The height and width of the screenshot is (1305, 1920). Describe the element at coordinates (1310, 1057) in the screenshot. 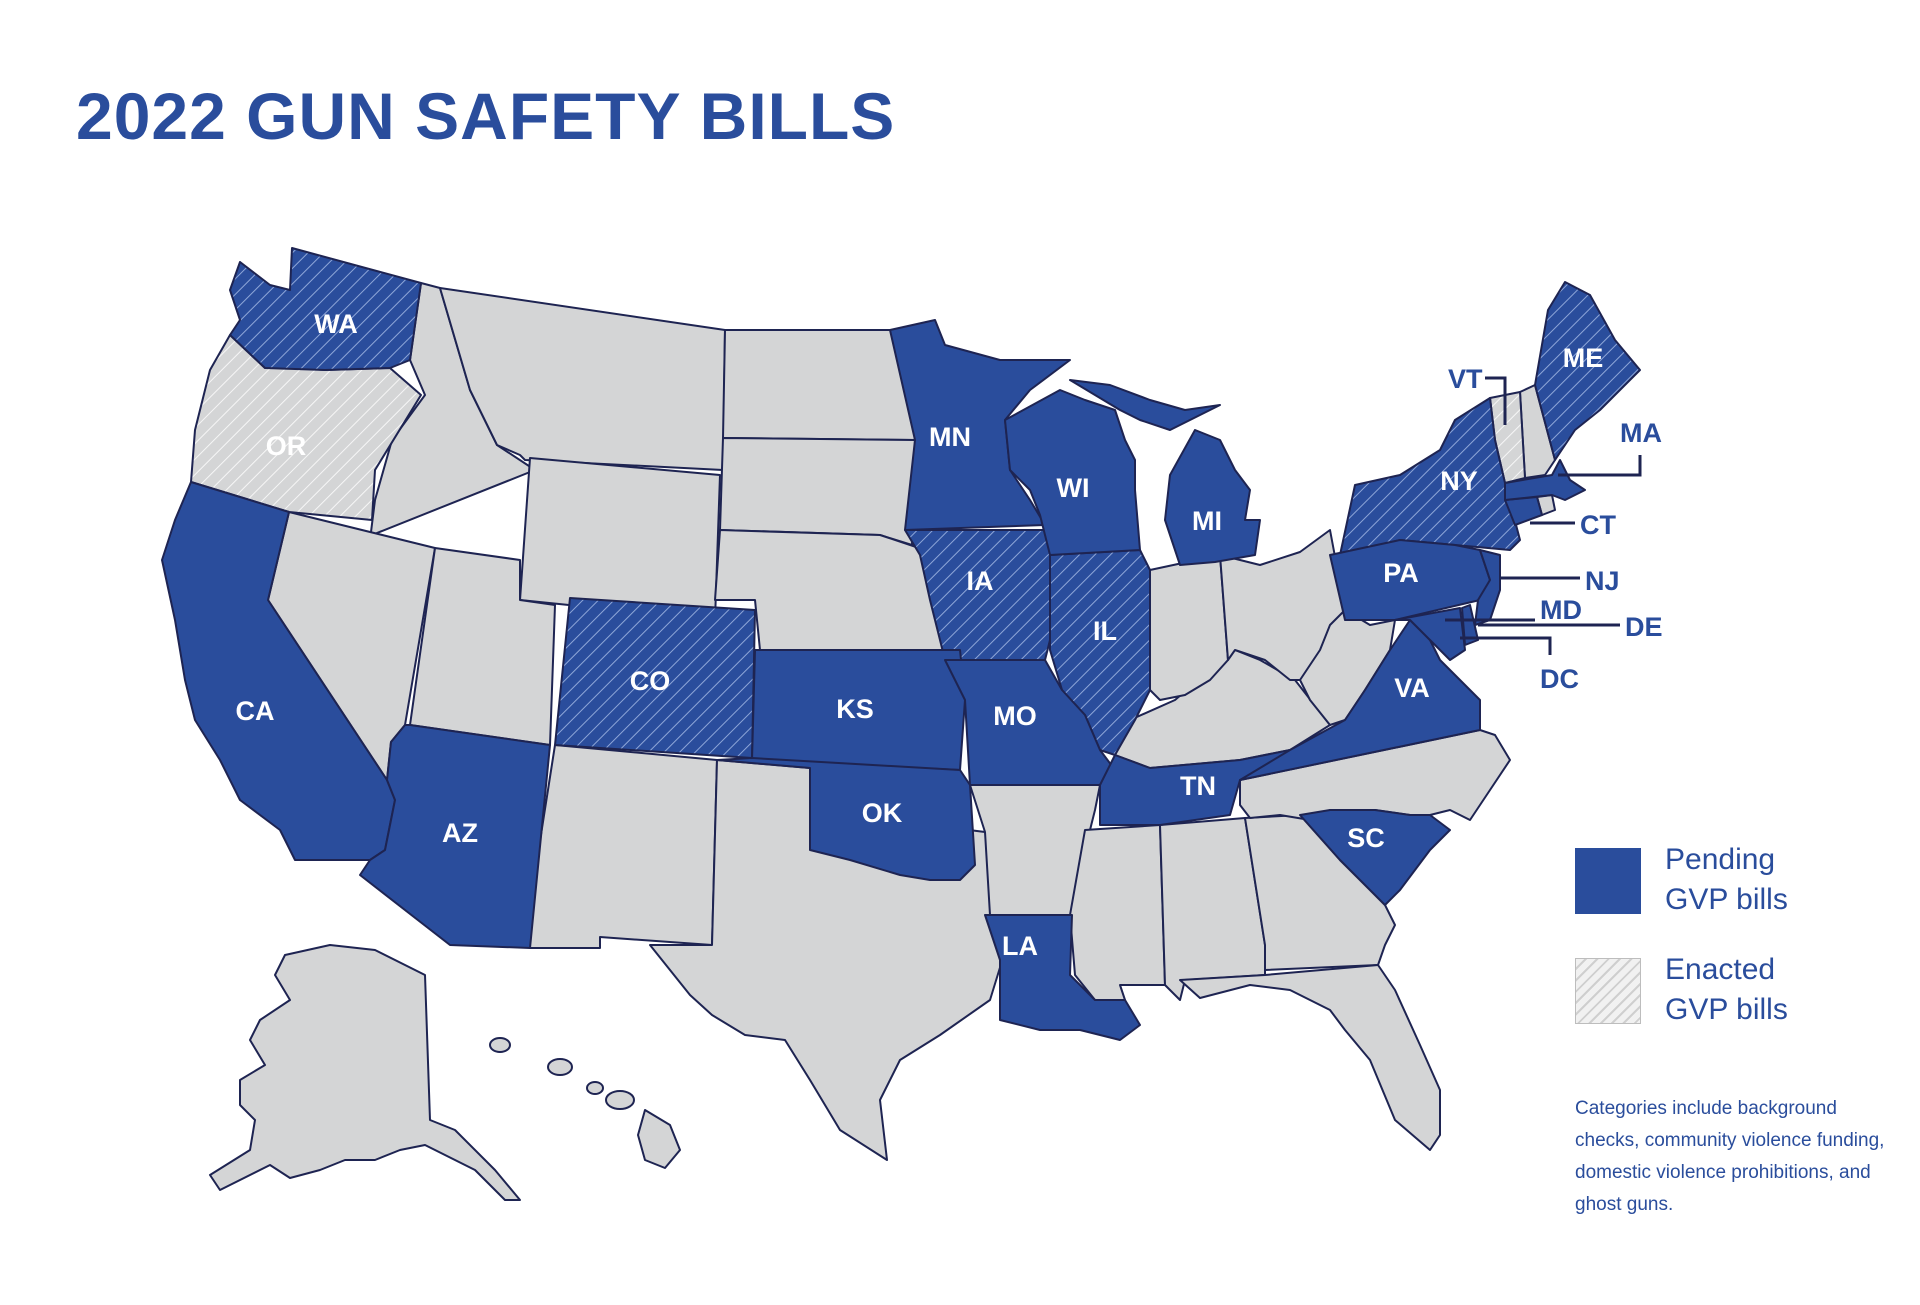

I see `state-fl` at that location.